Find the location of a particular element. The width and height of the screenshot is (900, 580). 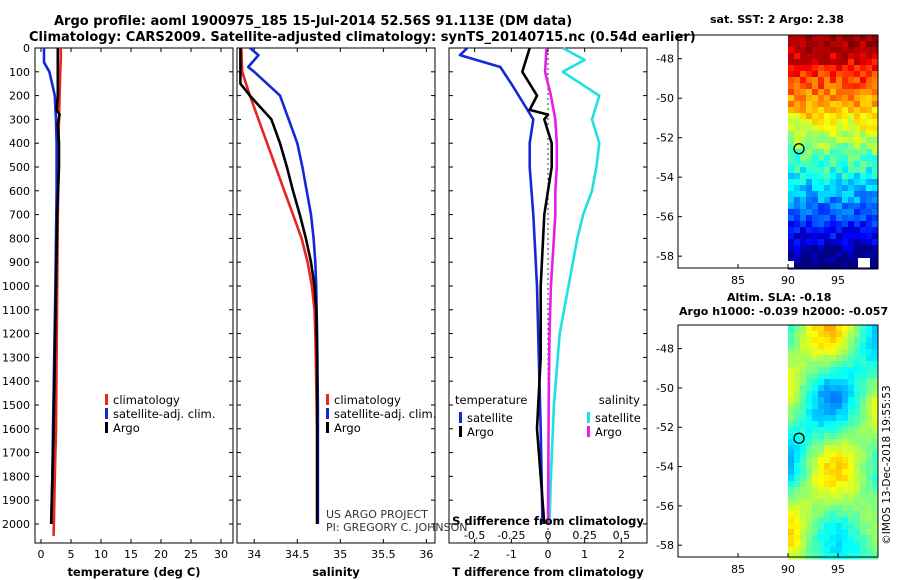

land-mask-patch is located at coordinates (790, 264).